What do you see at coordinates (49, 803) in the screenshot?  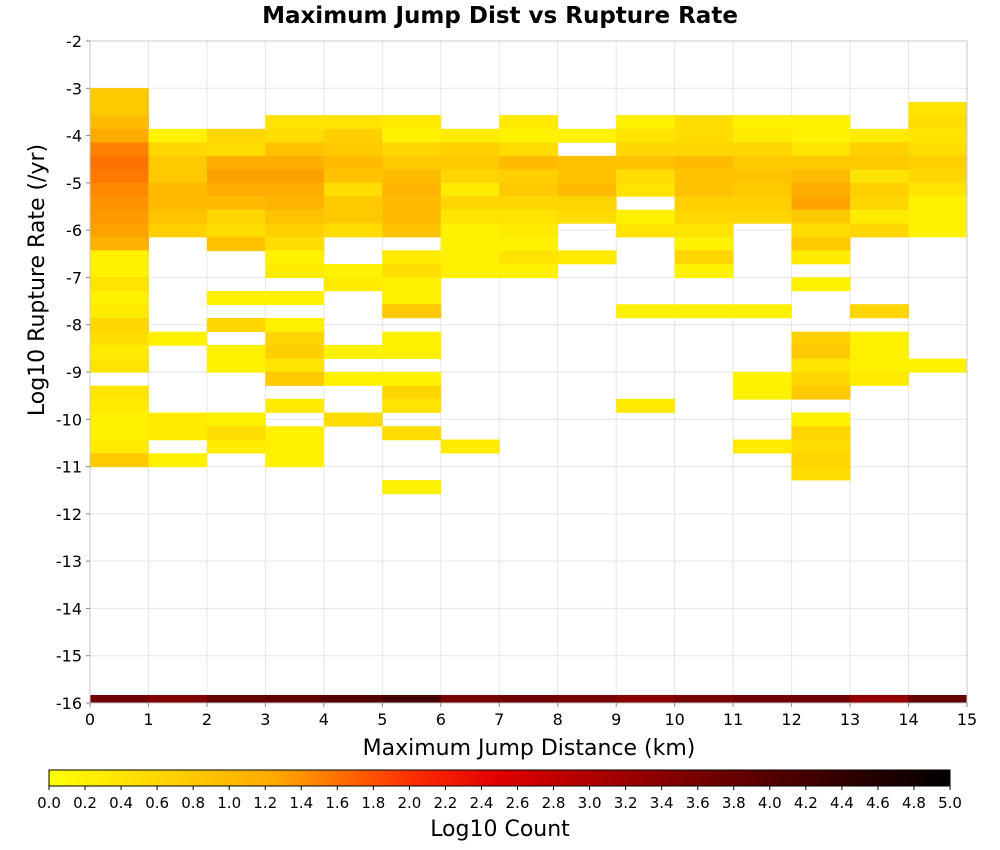 I see `colorbar-tick-label: 0.0` at bounding box center [49, 803].